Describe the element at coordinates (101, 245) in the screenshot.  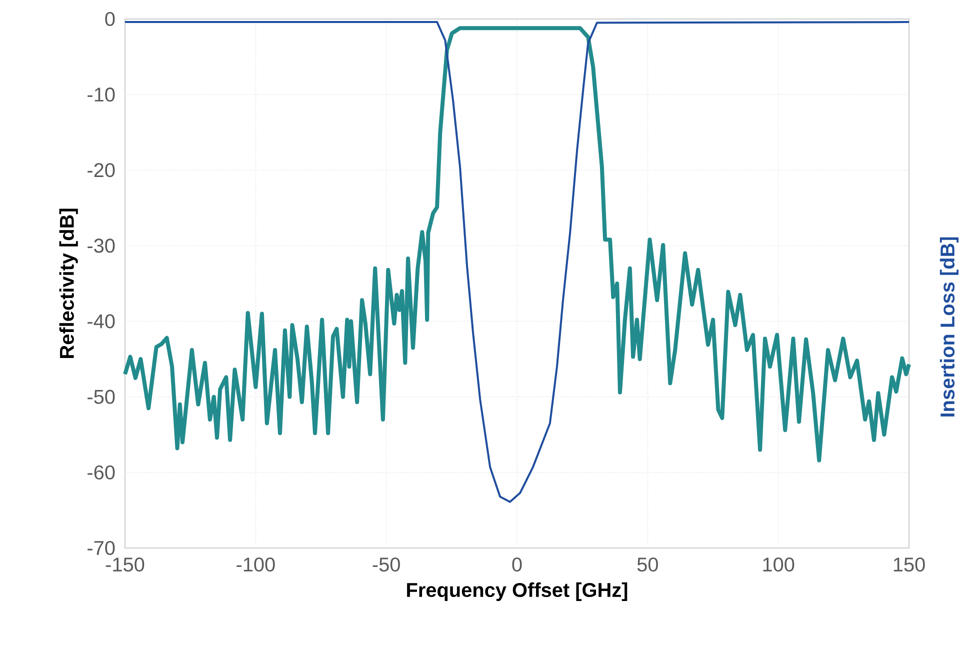
I see `y-tick-label: -30` at that location.